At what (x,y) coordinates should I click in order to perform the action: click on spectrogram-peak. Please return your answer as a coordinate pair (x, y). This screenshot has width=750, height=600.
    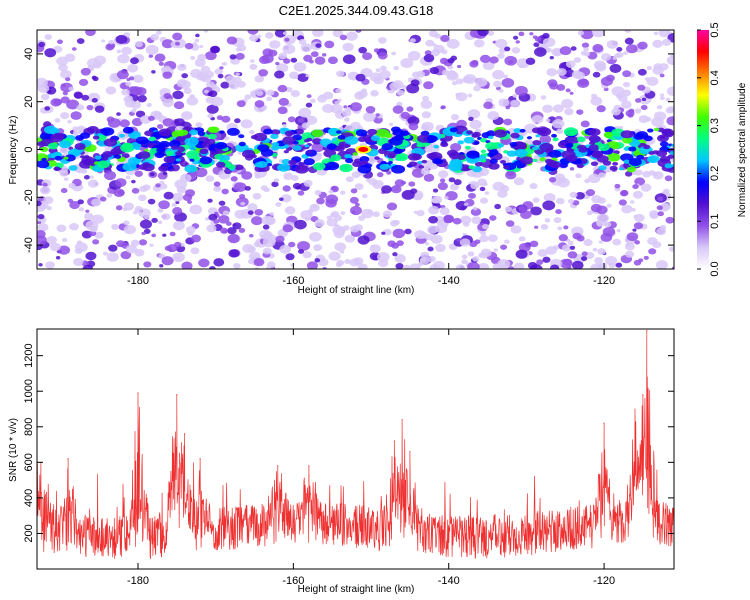
    Looking at the image, I should click on (363, 149).